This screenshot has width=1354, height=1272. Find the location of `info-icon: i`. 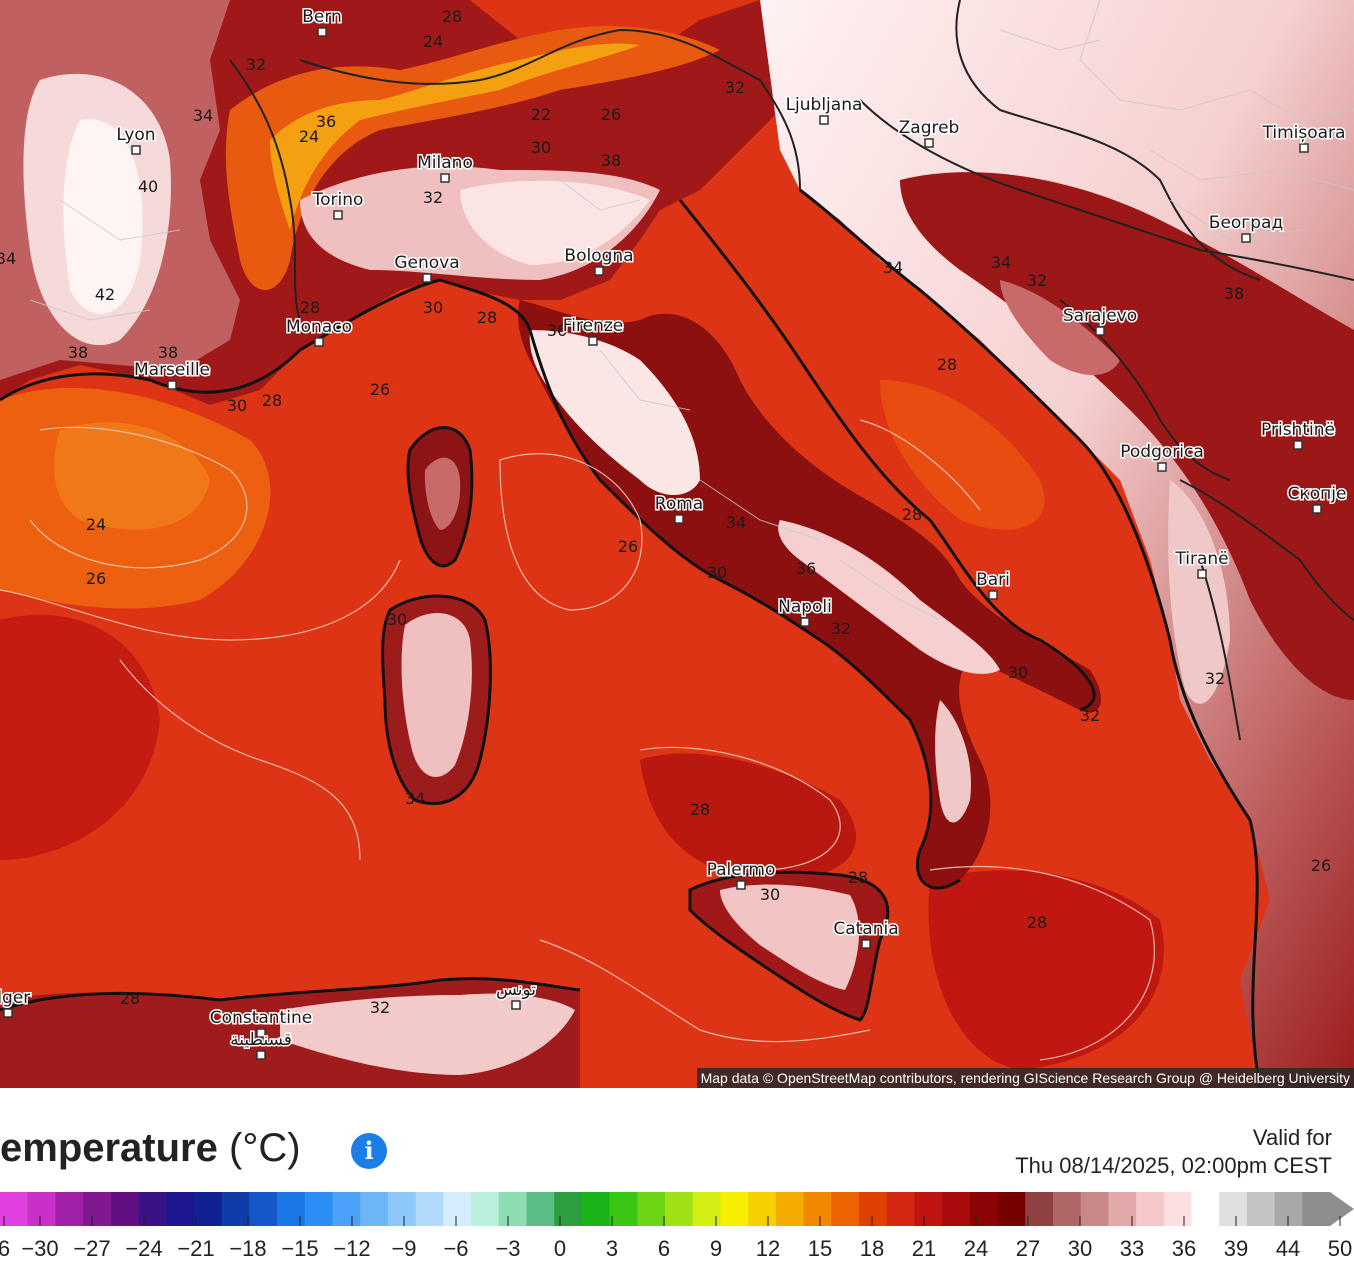

info-icon: i is located at coordinates (369, 1151).